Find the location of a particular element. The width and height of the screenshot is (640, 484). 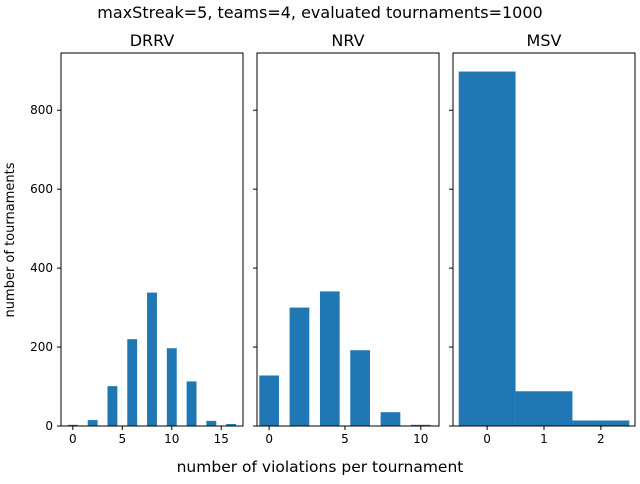

y-tick-label: 800 is located at coordinates (41, 110).